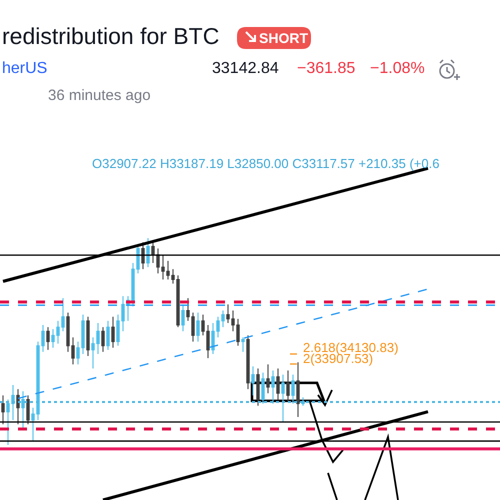 The height and width of the screenshot is (500, 500). What do you see at coordinates (283, 38) in the screenshot?
I see `text: SHORT` at bounding box center [283, 38].